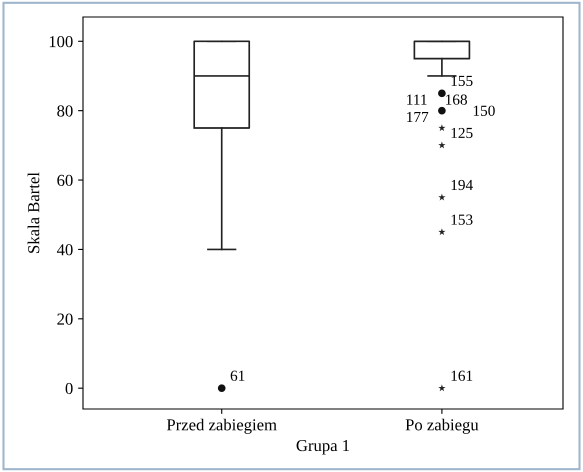 The width and height of the screenshot is (583, 472). I want to click on y-tick-label: 80, so click(65, 111).